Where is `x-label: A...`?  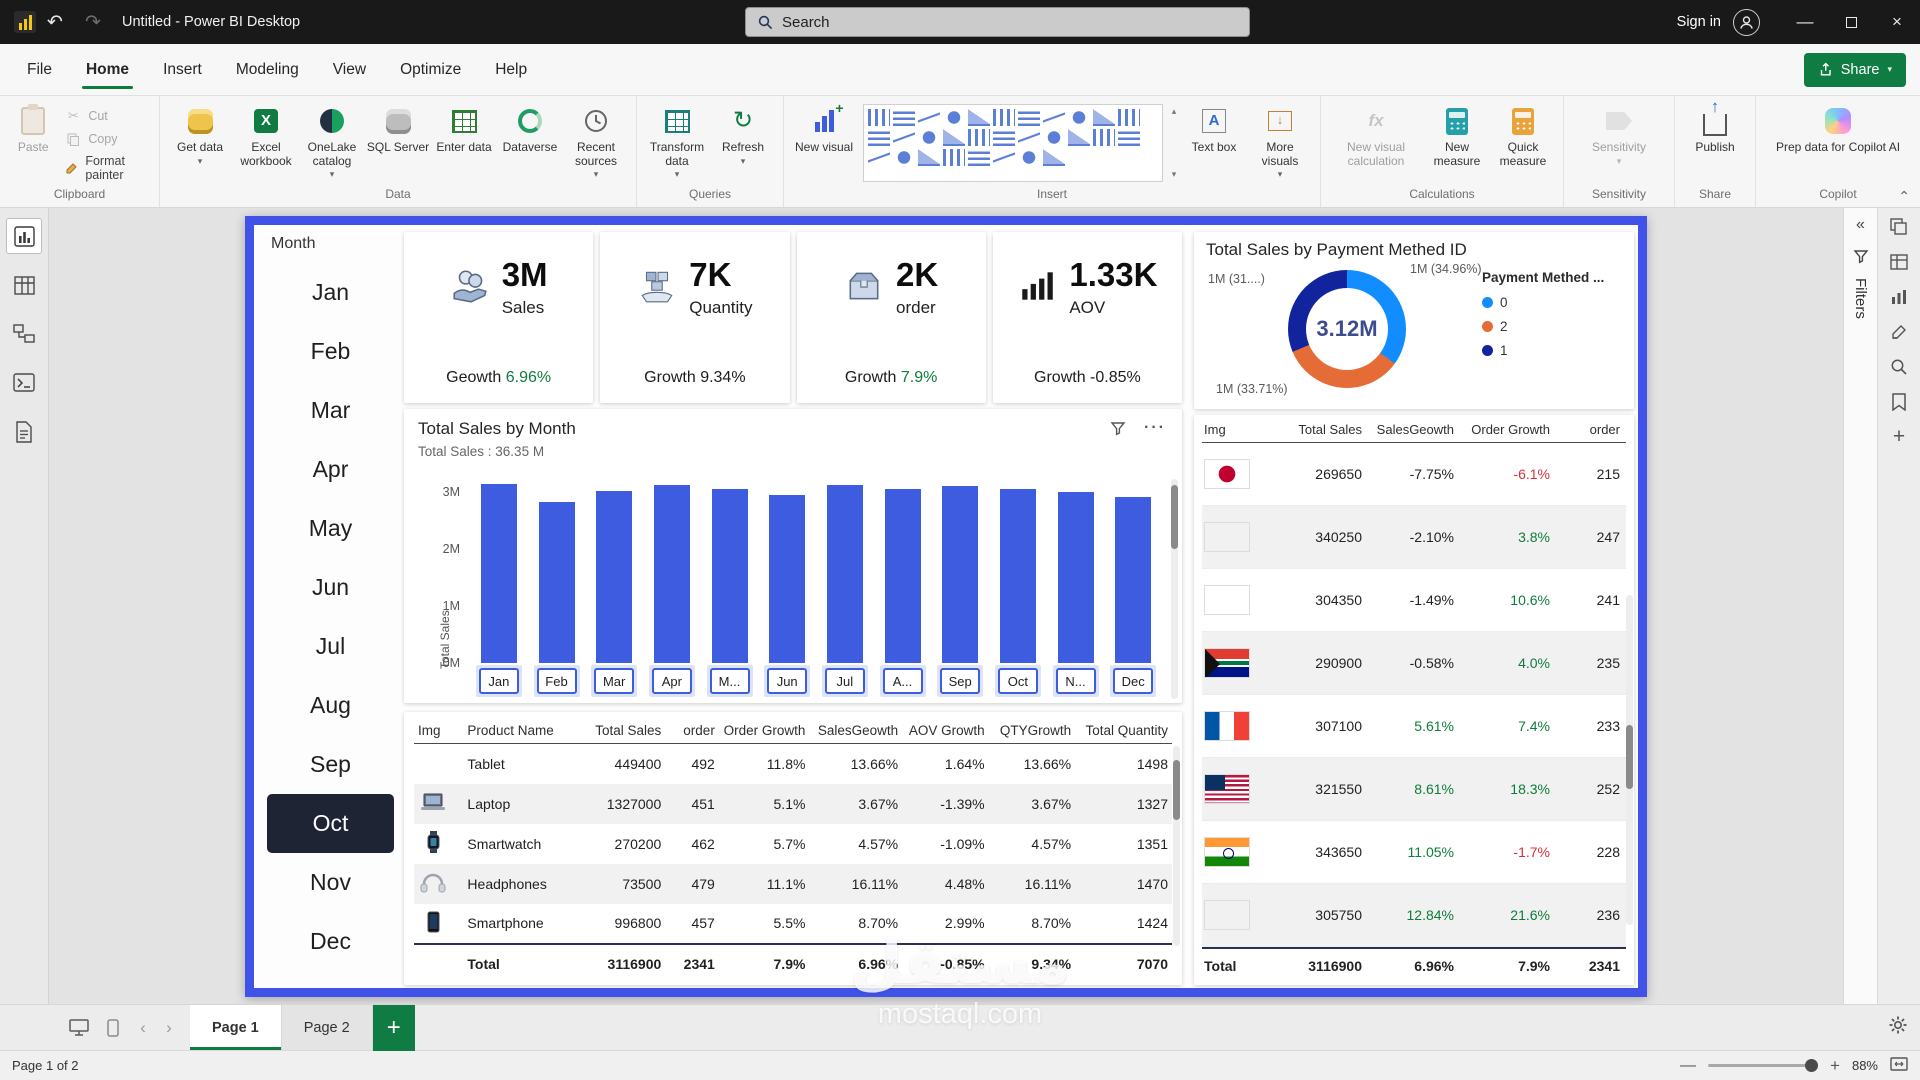 x-label: A... is located at coordinates (902, 681).